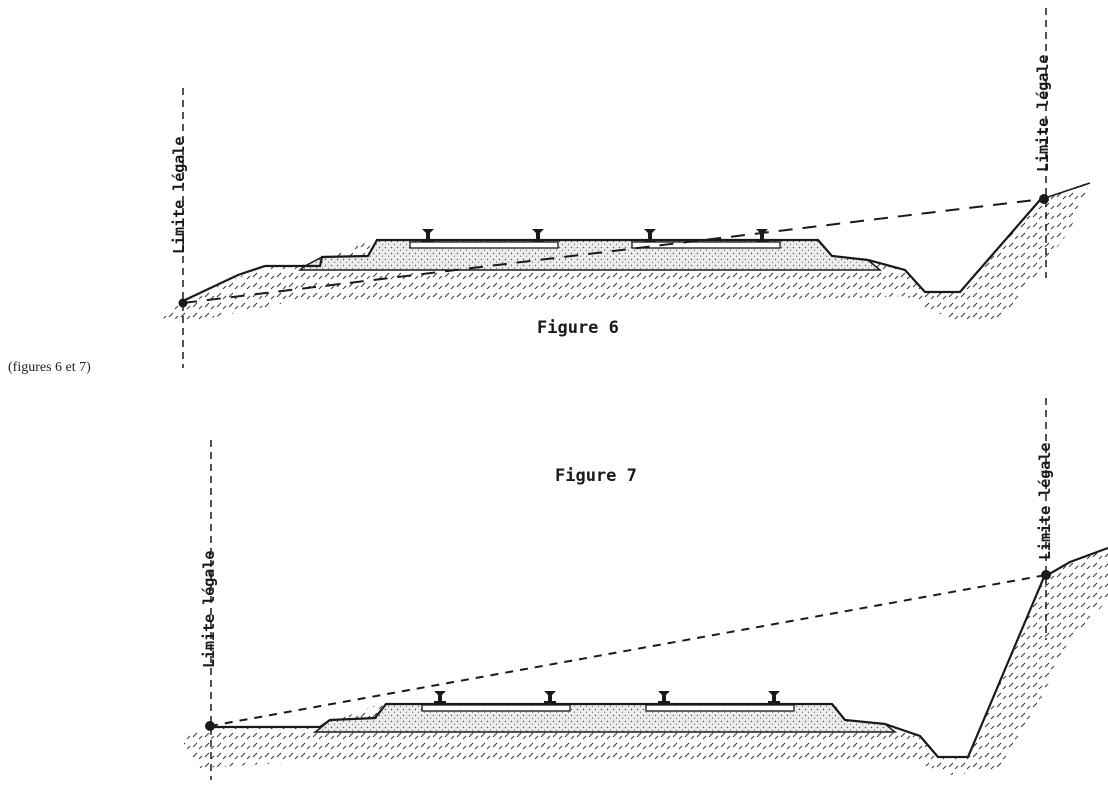  What do you see at coordinates (1067, 190) in the screenshot?
I see `ground-line-right` at bounding box center [1067, 190].